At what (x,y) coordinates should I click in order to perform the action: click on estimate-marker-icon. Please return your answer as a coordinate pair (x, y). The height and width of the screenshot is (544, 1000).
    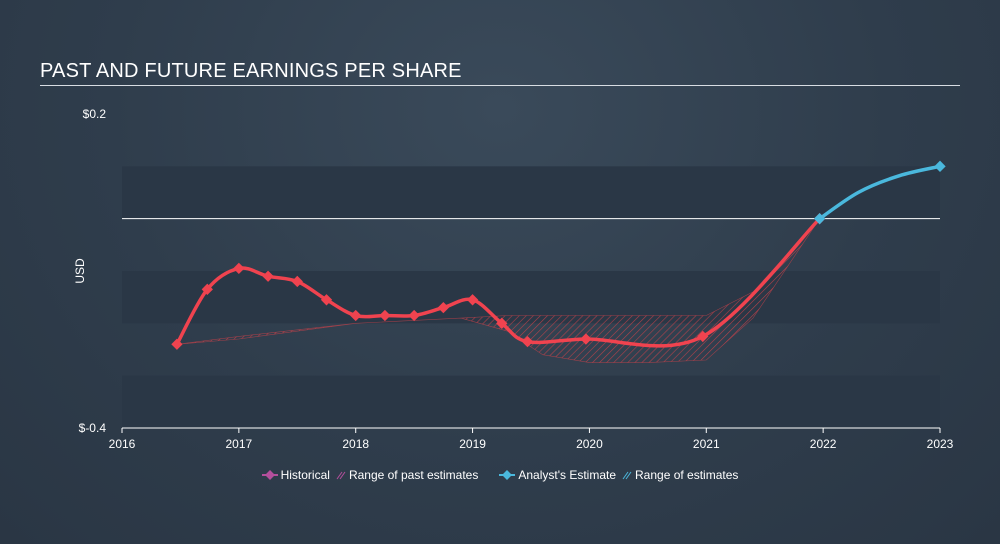
    Looking at the image, I should click on (507, 475).